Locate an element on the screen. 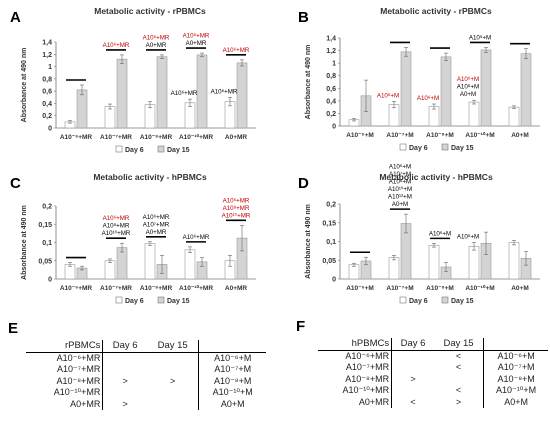  y-tick-label: 1,4 is located at coordinates (331, 39).